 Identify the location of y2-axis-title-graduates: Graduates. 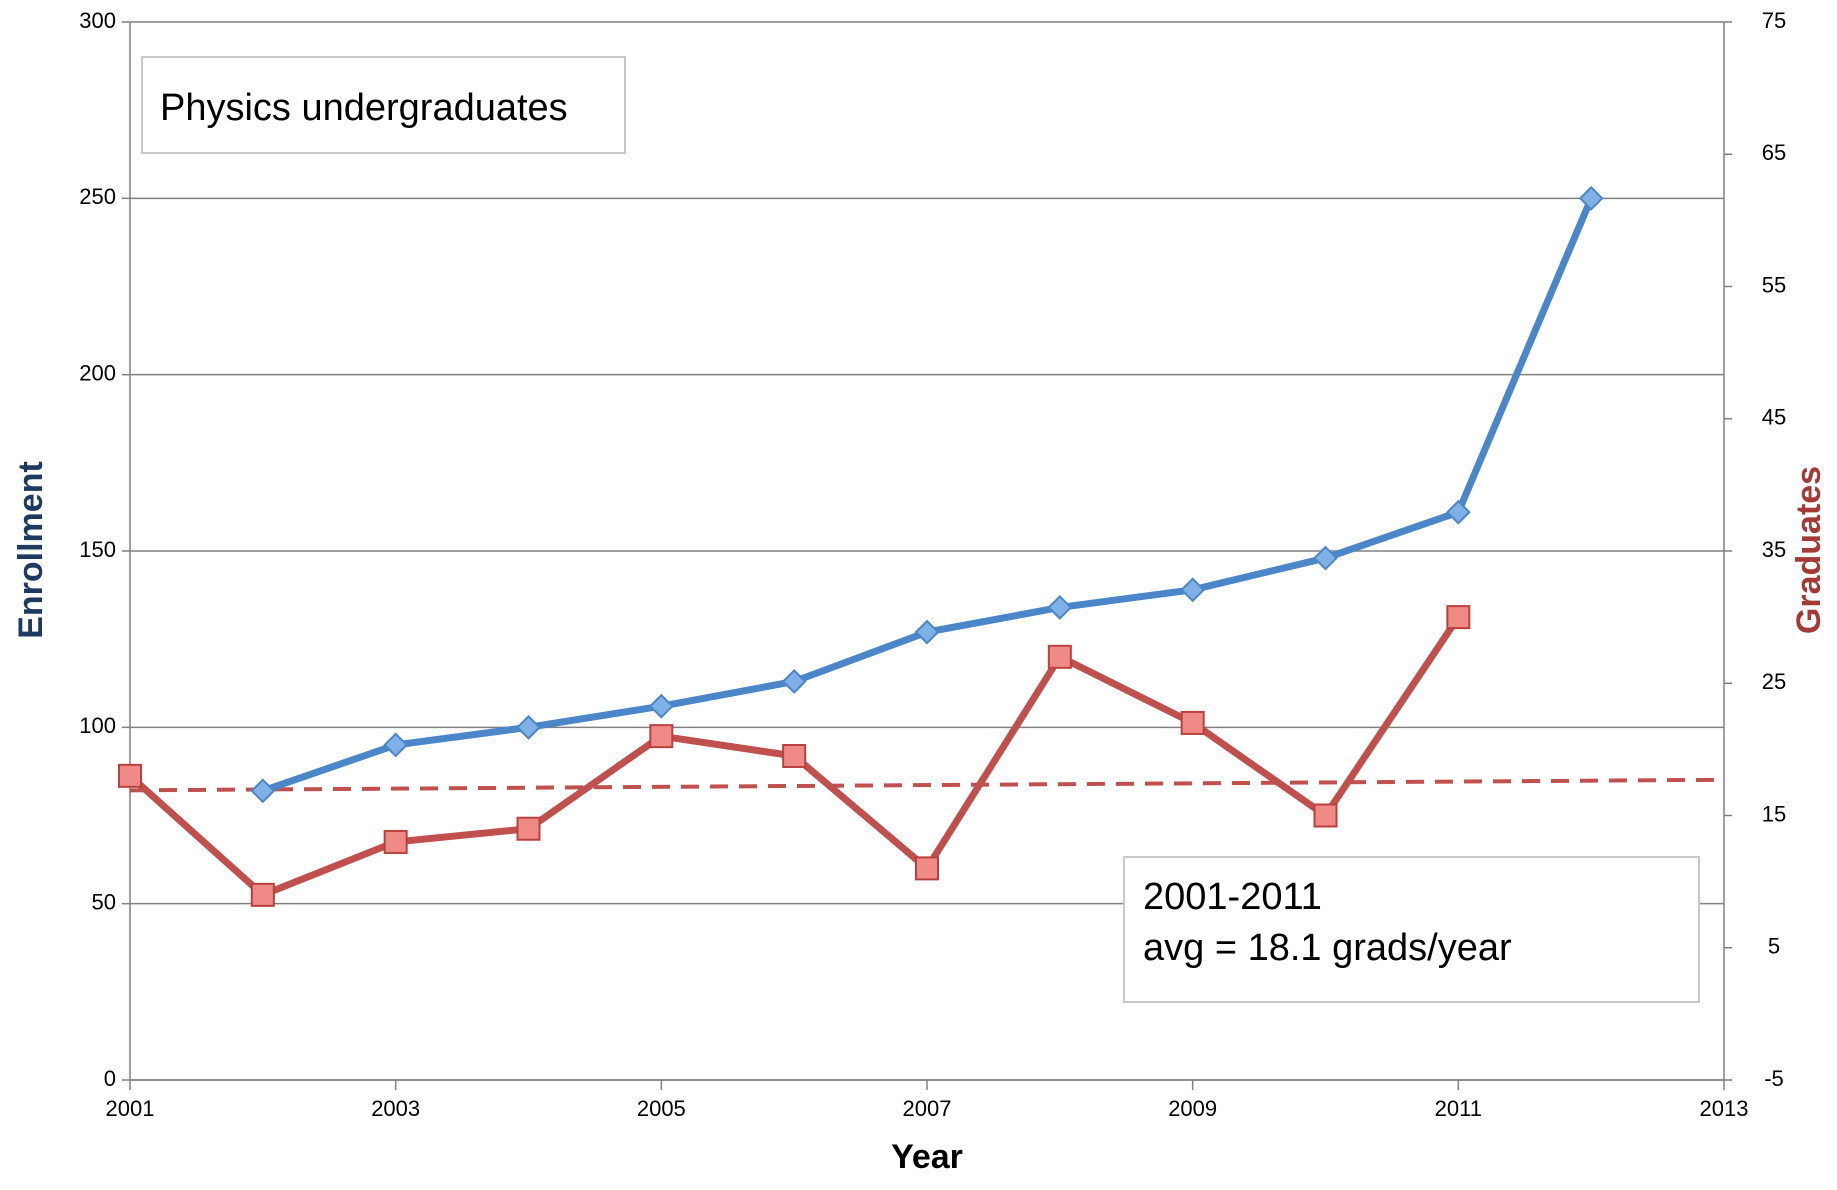
(1809, 550).